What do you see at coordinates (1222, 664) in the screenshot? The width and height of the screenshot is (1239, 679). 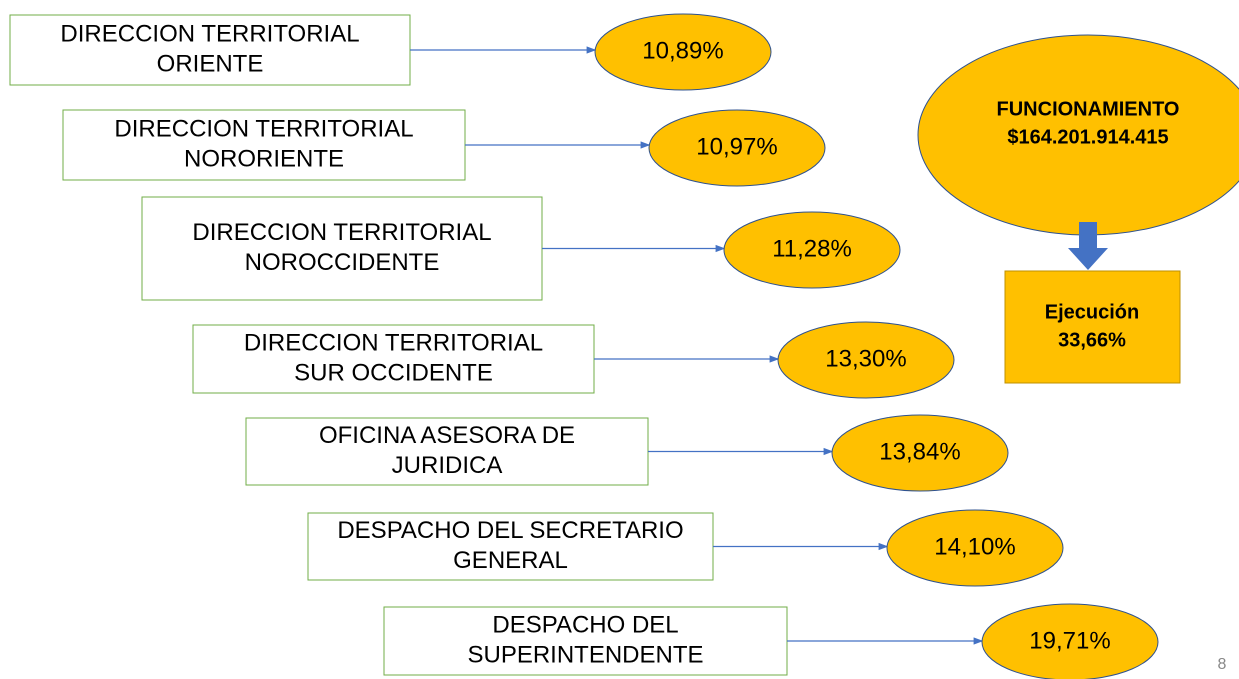 I see `page-number: 8` at bounding box center [1222, 664].